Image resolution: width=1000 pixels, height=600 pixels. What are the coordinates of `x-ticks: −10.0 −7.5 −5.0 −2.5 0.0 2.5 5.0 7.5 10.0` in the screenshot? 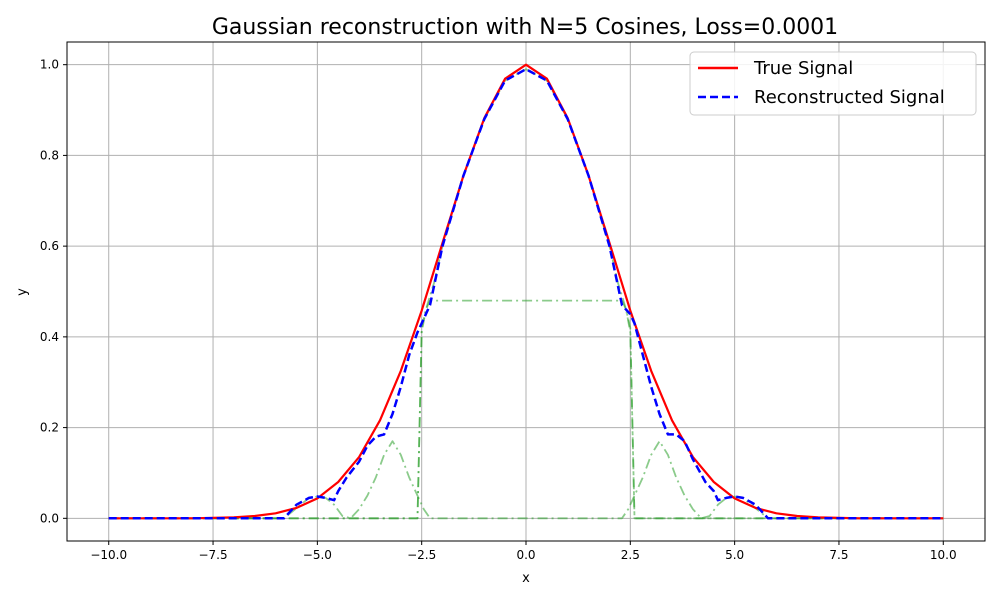 It's located at (523, 551).